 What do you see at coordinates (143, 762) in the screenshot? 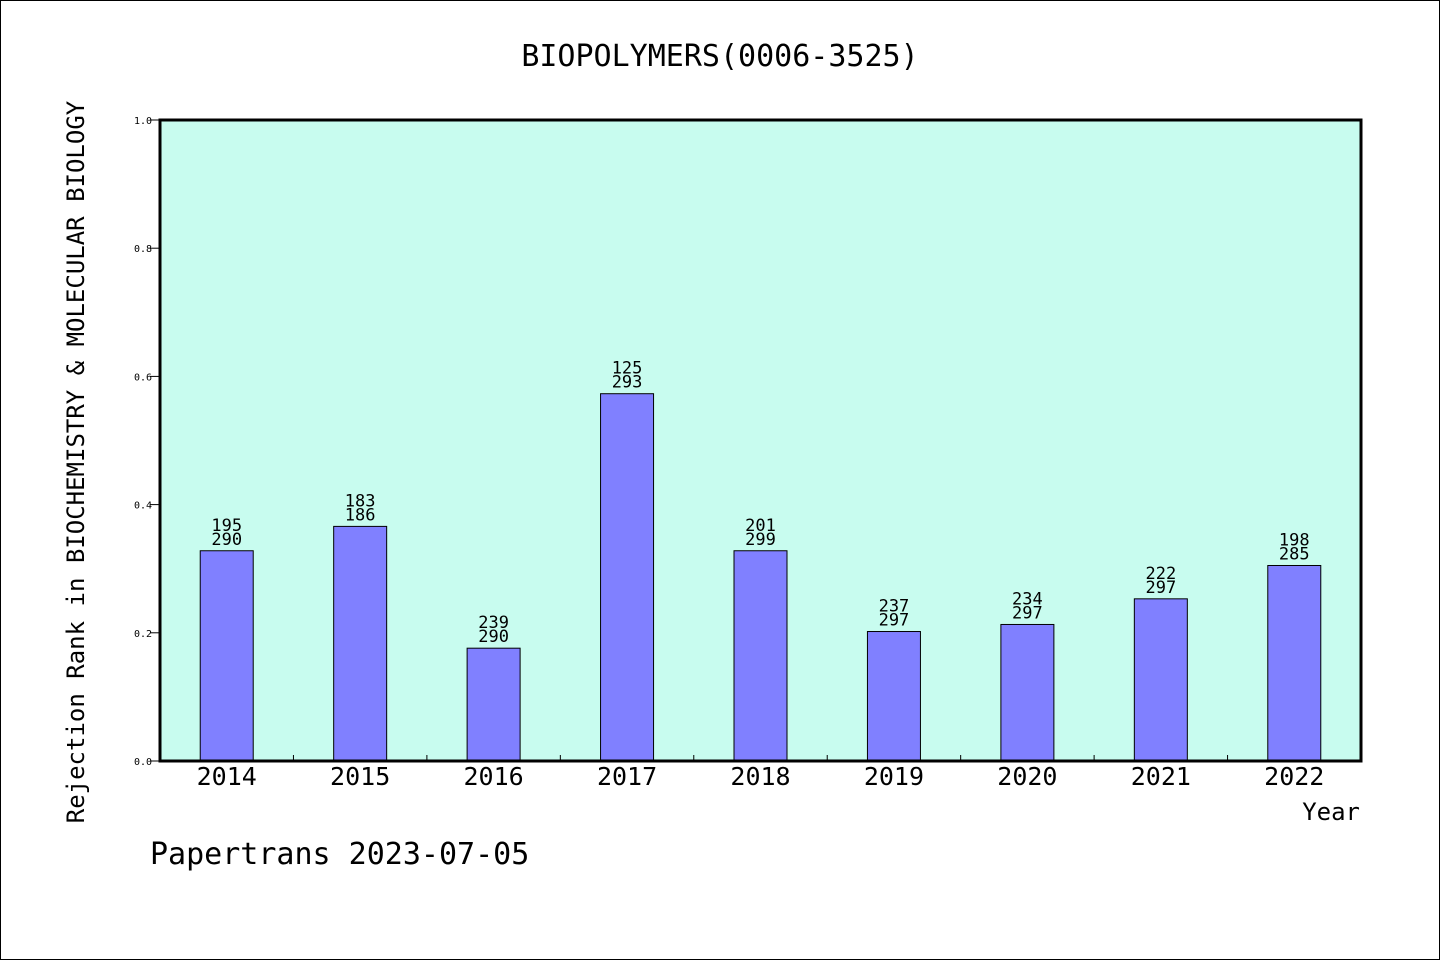
I see `y-tick-label: 0.0` at bounding box center [143, 762].